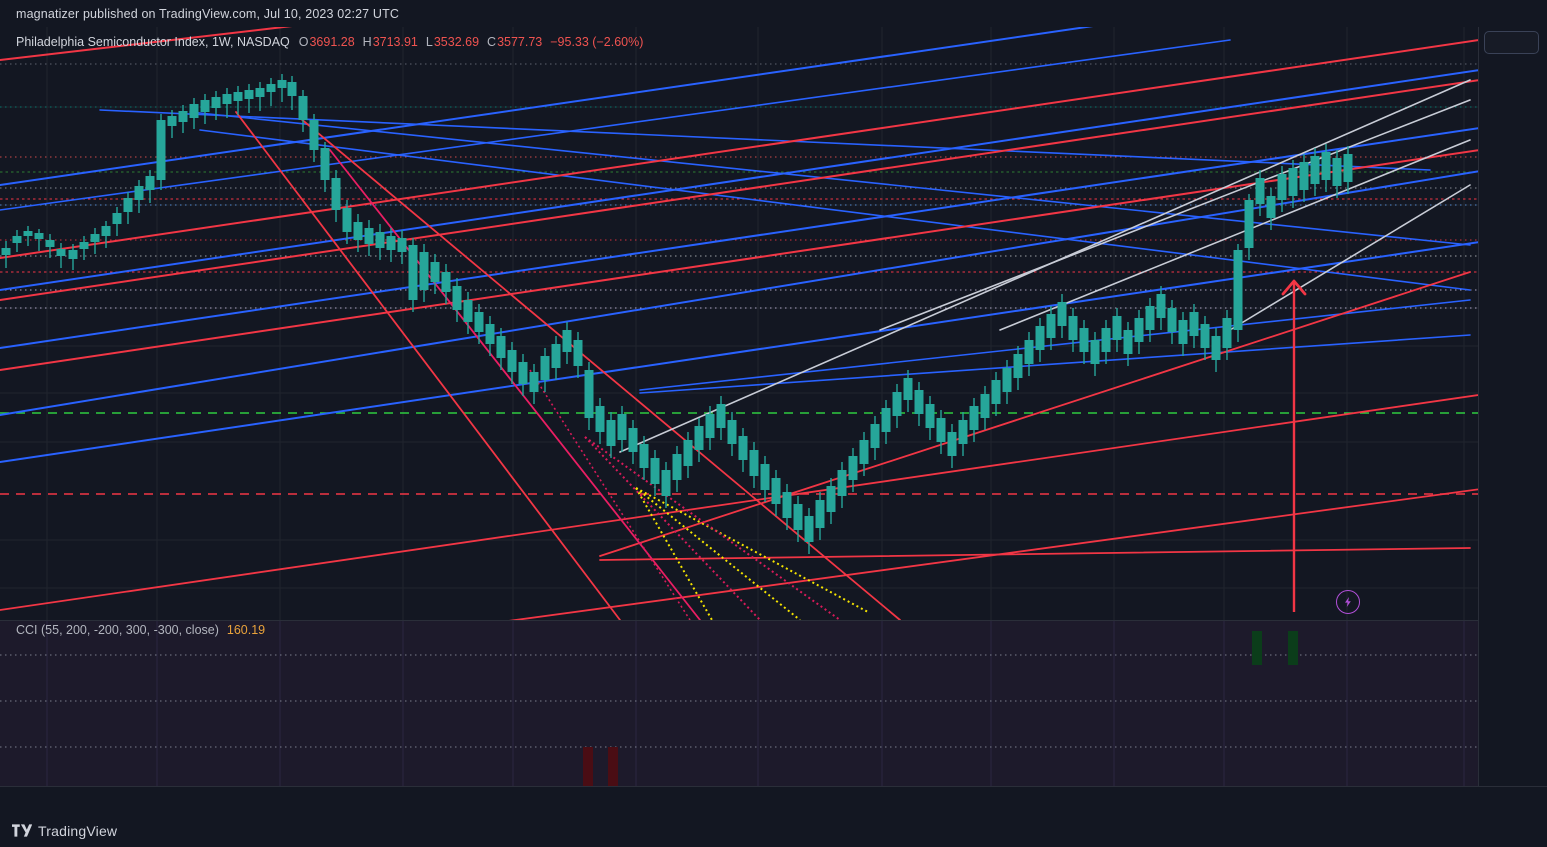 Image resolution: width=1547 pixels, height=847 pixels. What do you see at coordinates (1294, 445) in the screenshot?
I see `up-arrow-annotation` at bounding box center [1294, 445].